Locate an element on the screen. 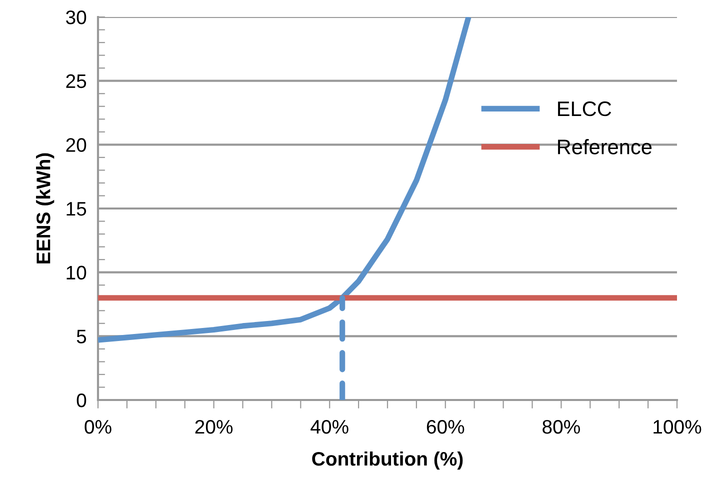 This screenshot has width=707, height=488. x-tick-label: 100% is located at coordinates (678, 427).